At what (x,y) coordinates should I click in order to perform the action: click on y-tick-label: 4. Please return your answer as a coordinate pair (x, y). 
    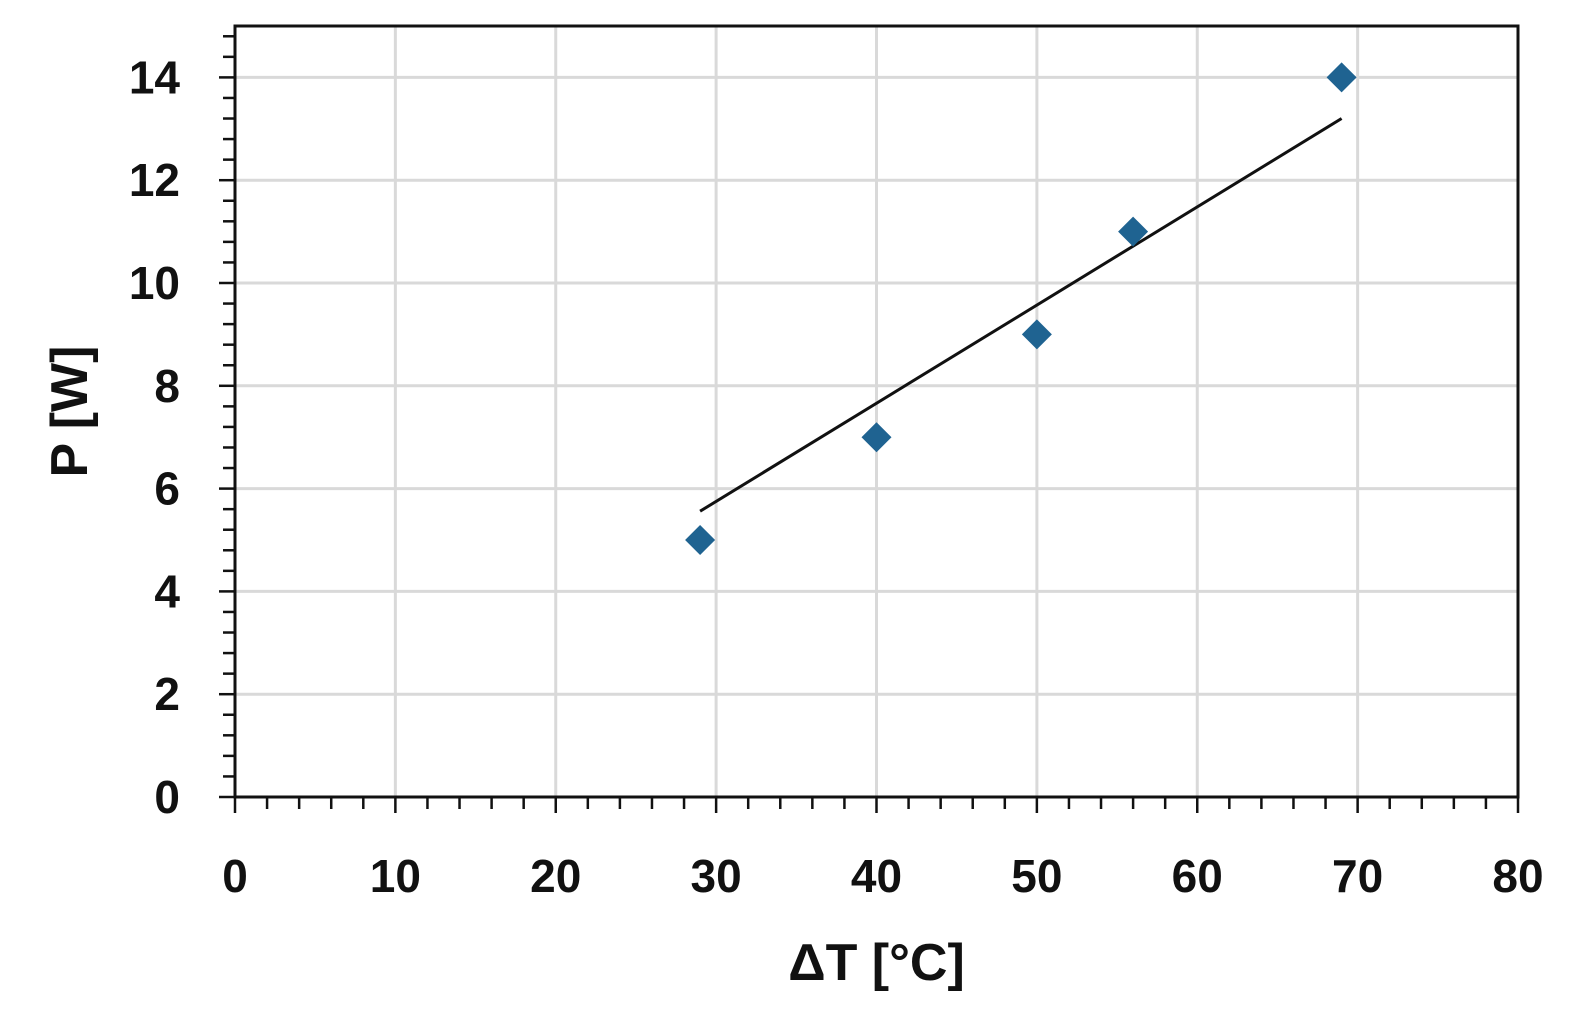
    Looking at the image, I should click on (167, 591).